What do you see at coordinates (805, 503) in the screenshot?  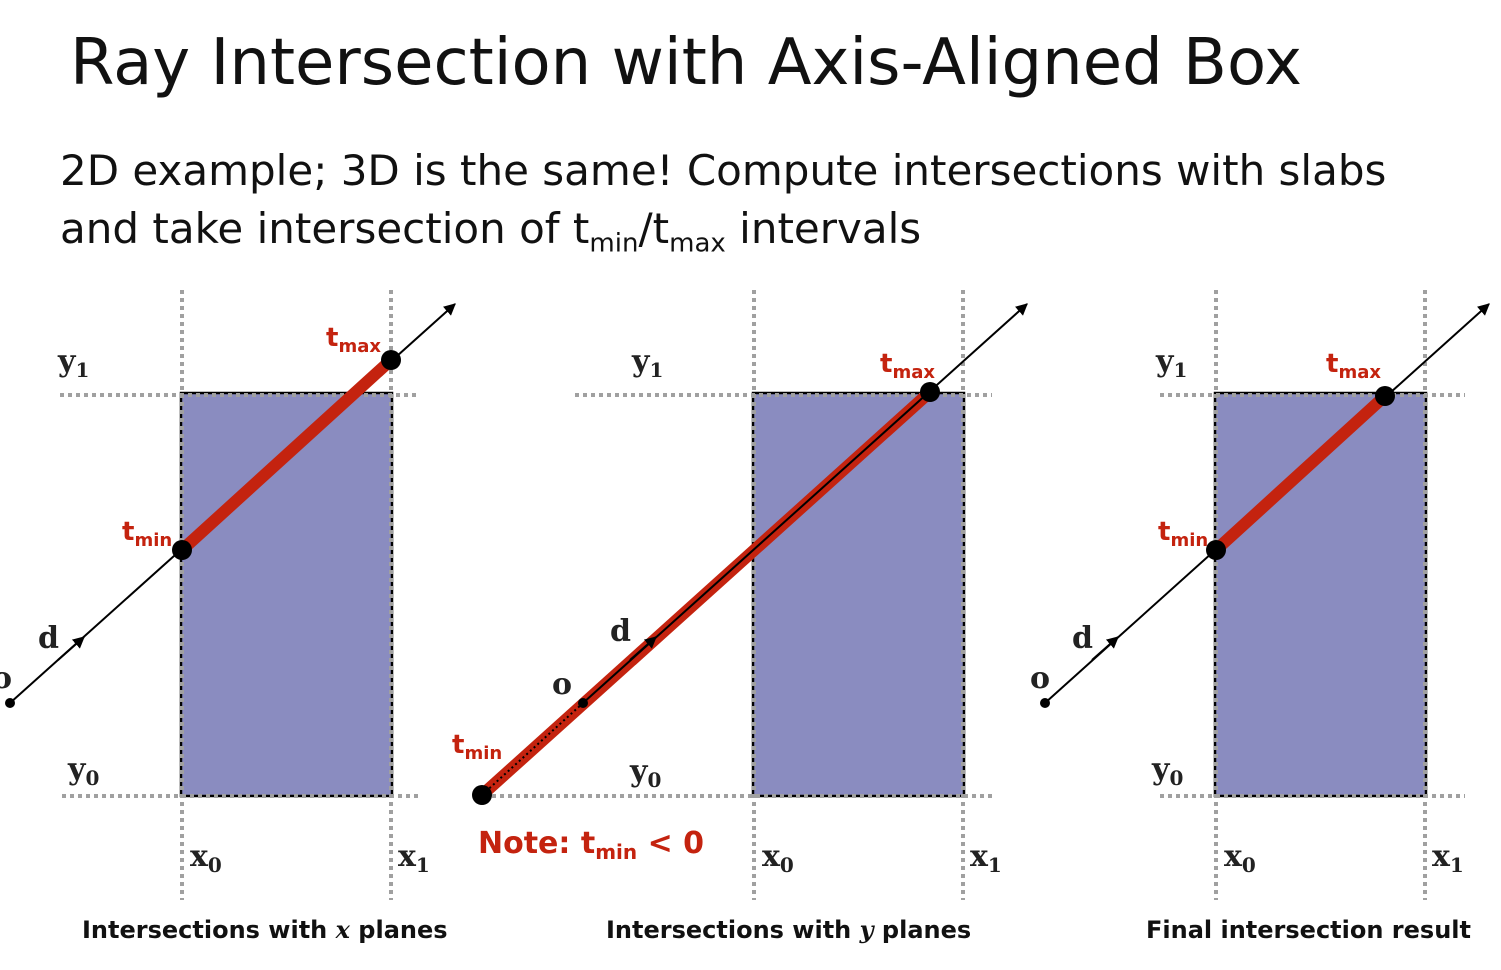 I see `ray` at bounding box center [805, 503].